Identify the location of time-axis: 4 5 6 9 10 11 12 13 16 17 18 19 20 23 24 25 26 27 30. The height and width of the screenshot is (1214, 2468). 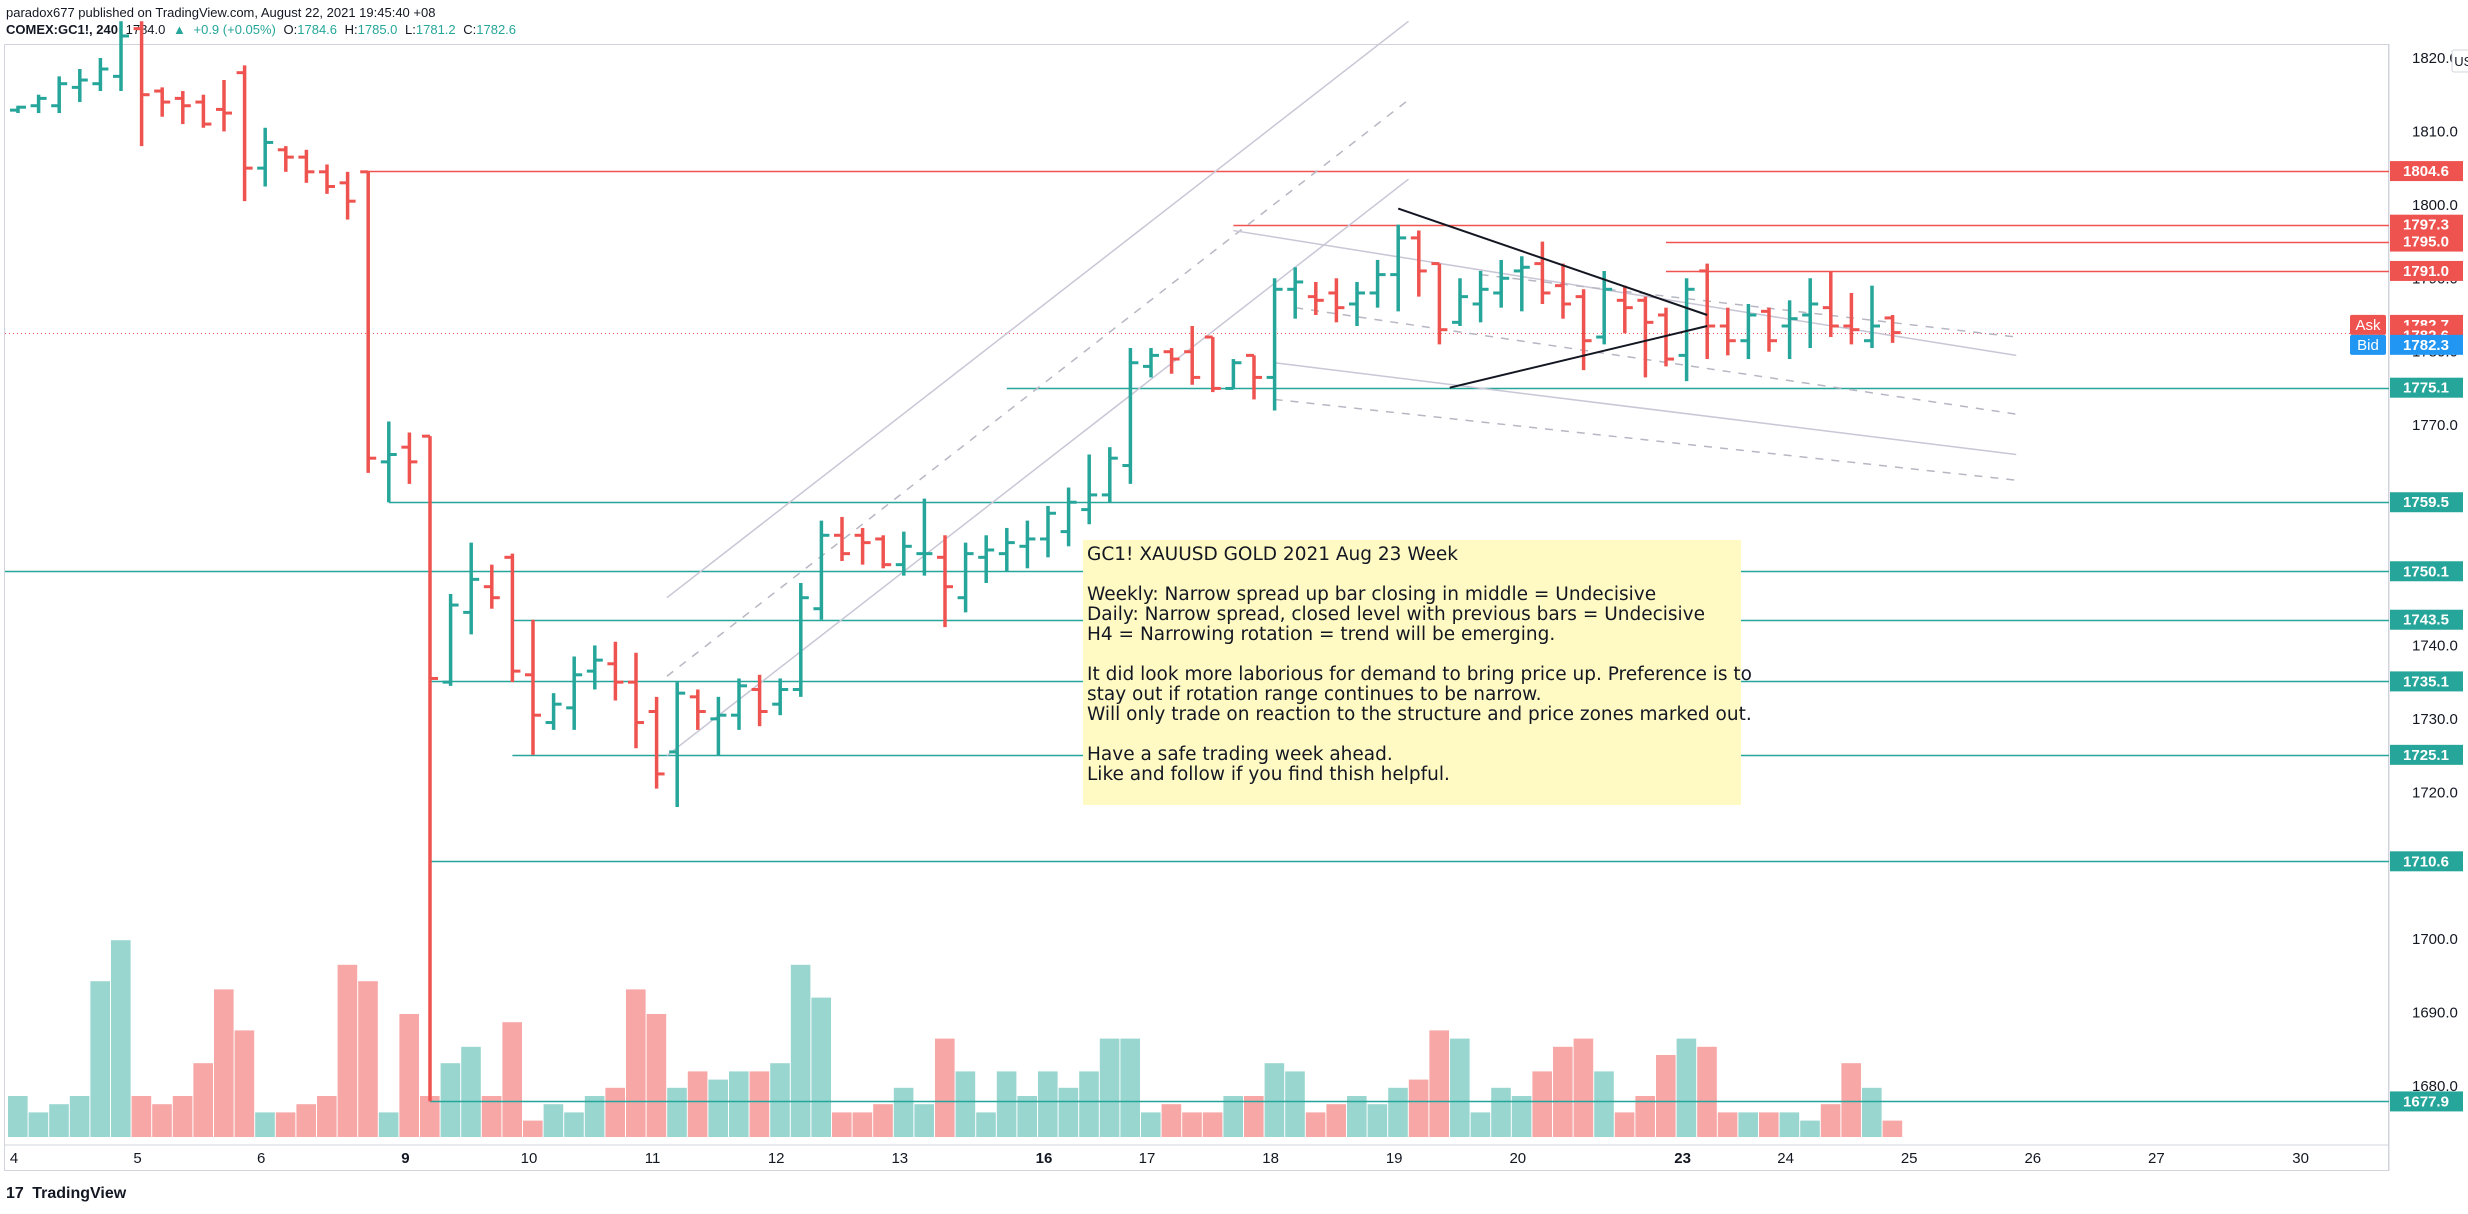
(1159, 1158).